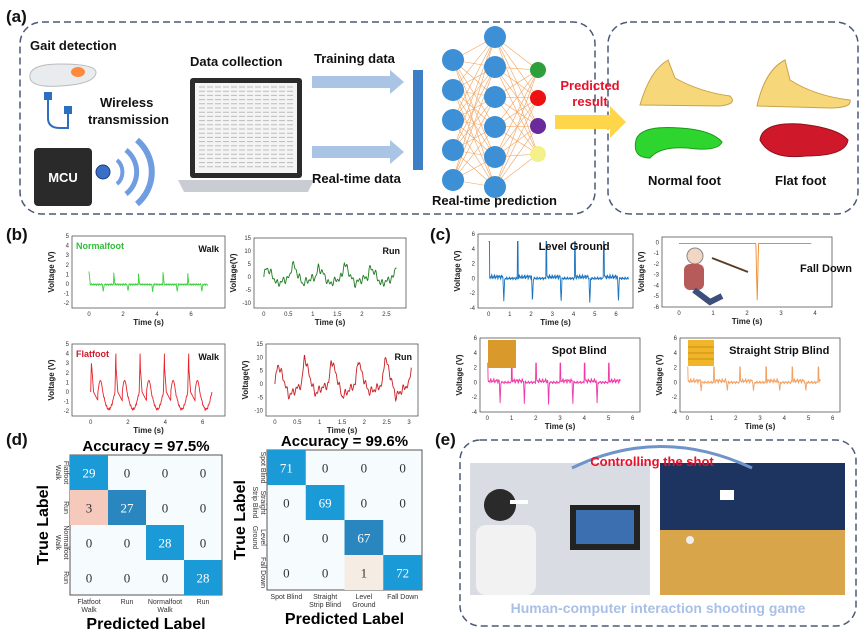 Image resolution: width=865 pixels, height=632 pixels. What do you see at coordinates (358, 152) in the screenshot?
I see `realtime-arrow-icon` at bounding box center [358, 152].